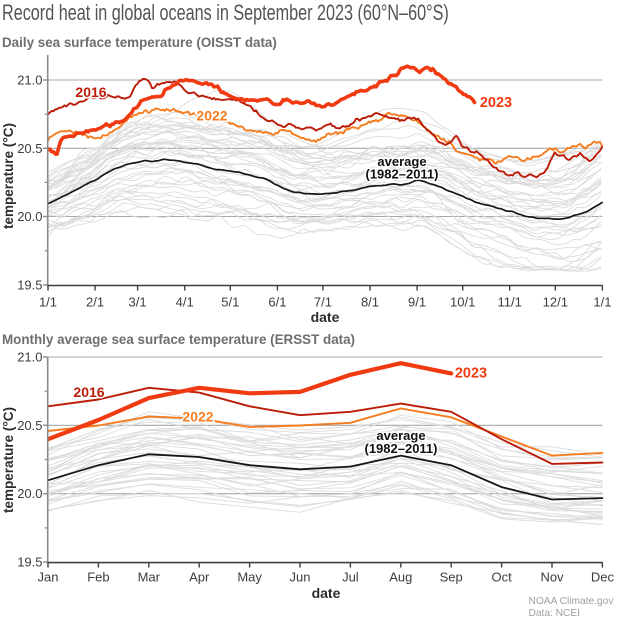  What do you see at coordinates (230, 302) in the screenshot?
I see `svg-text: 5/1` at bounding box center [230, 302].